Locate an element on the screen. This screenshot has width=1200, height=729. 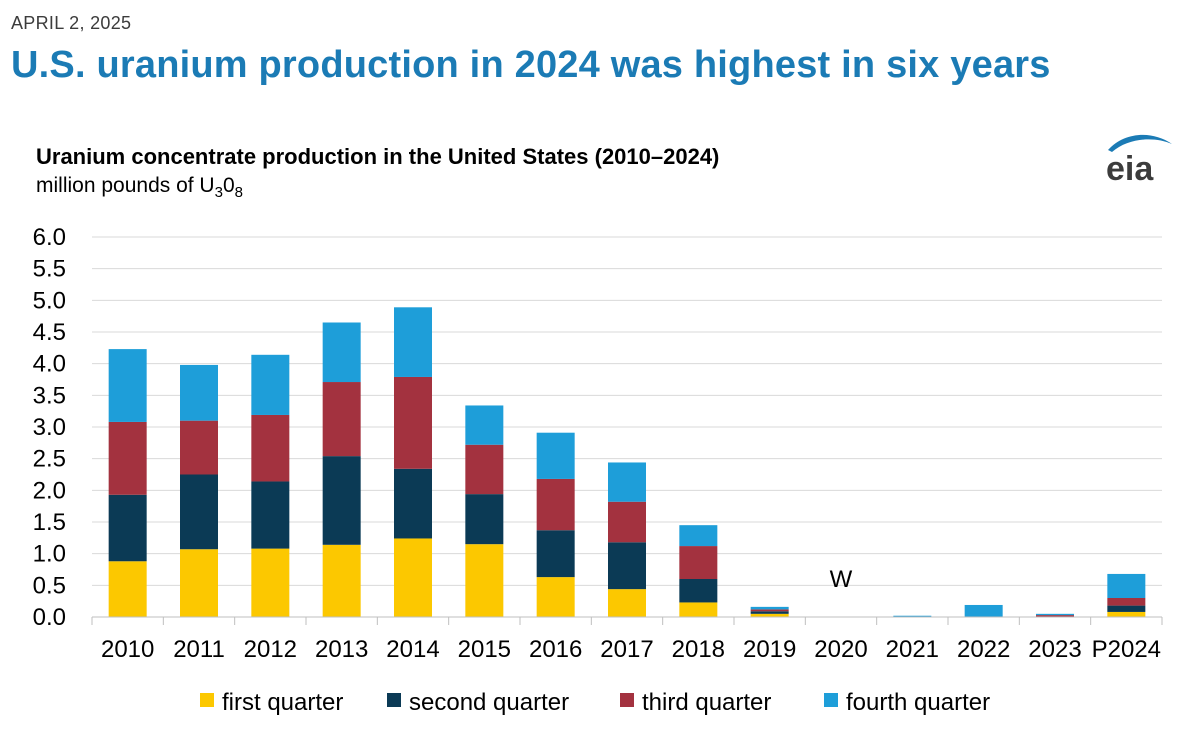
eia-logo-icon: eia is located at coordinates (1138, 157).